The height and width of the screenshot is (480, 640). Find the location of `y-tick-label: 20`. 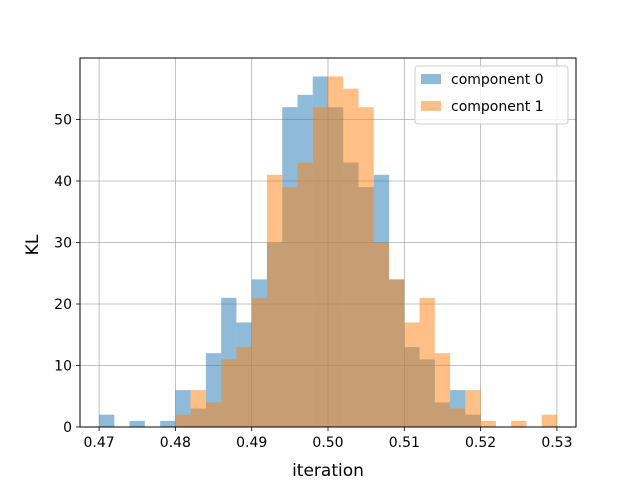

y-tick-label: 20 is located at coordinates (63, 305).